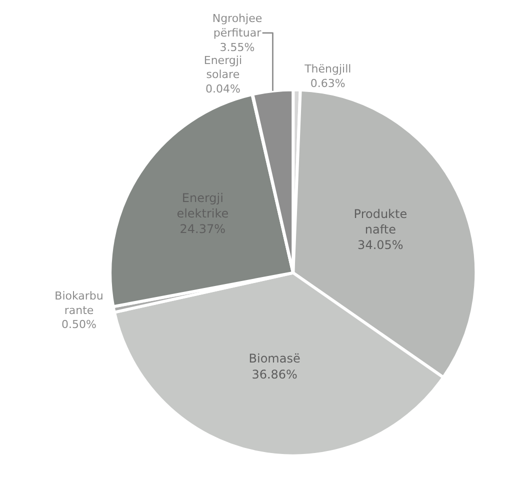  Describe the element at coordinates (328, 83) in the screenshot. I see `data-label: 0.63%` at that location.